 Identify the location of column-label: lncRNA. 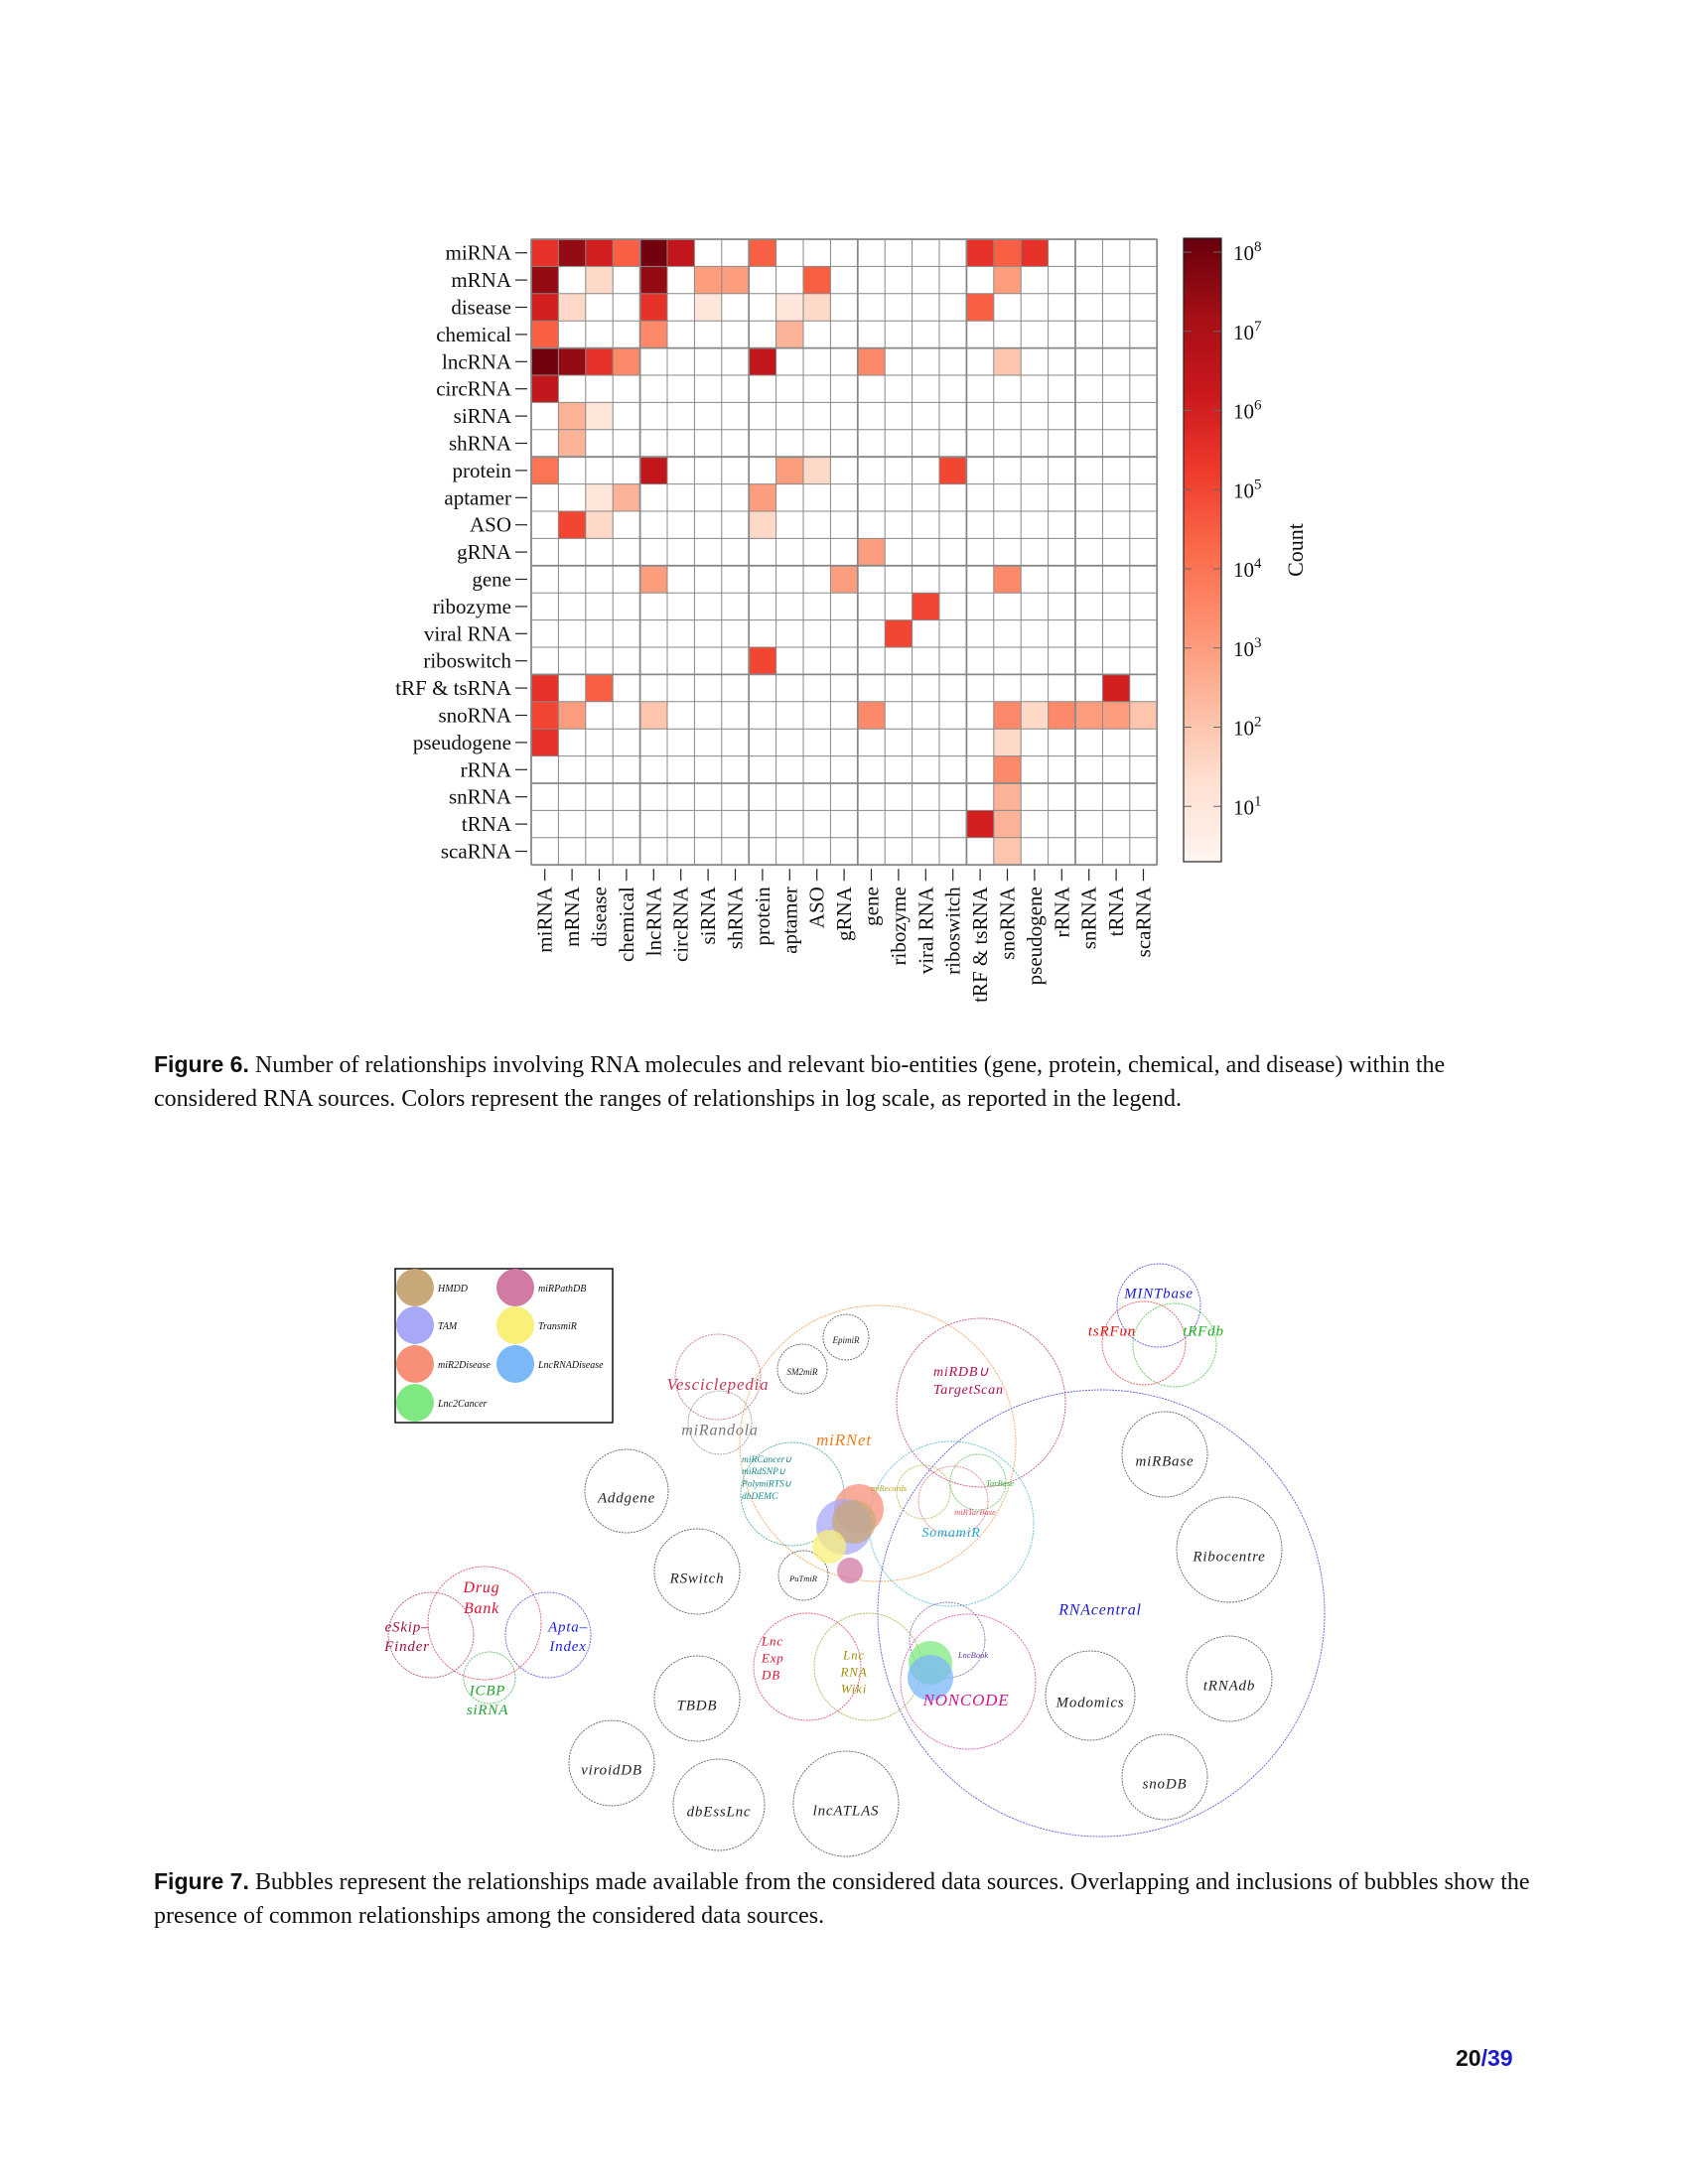
(653, 921).